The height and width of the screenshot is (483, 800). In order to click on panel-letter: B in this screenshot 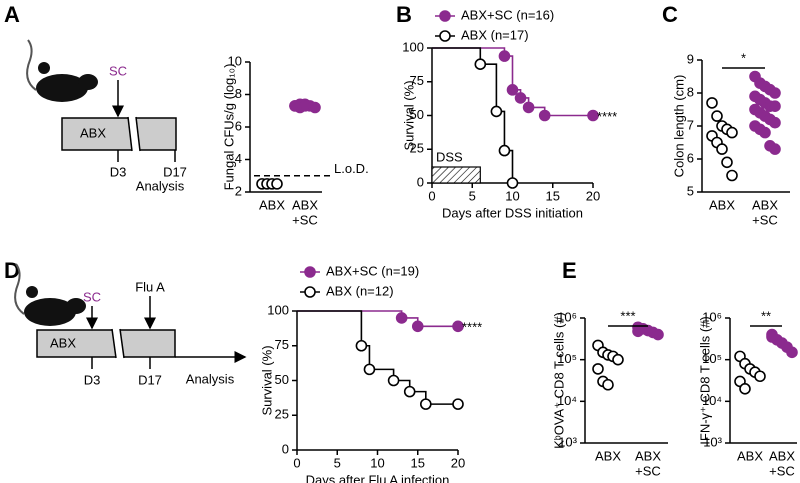, I will do `click(404, 14)`.